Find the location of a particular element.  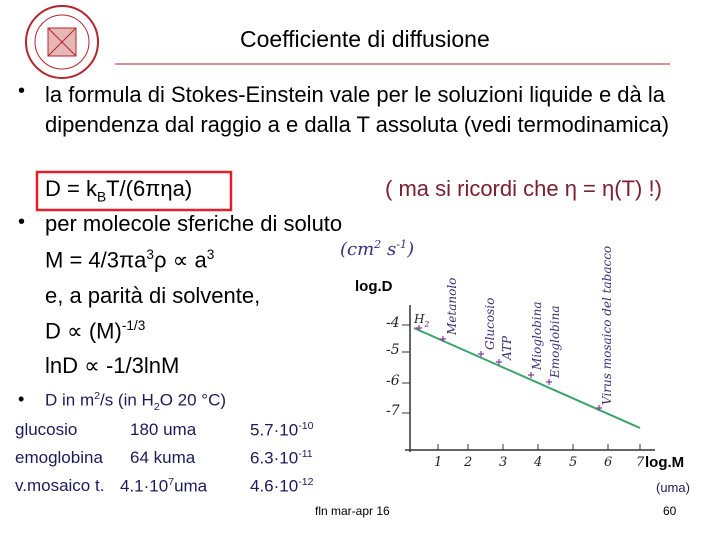

y-tick-label: -4 is located at coordinates (393, 323).